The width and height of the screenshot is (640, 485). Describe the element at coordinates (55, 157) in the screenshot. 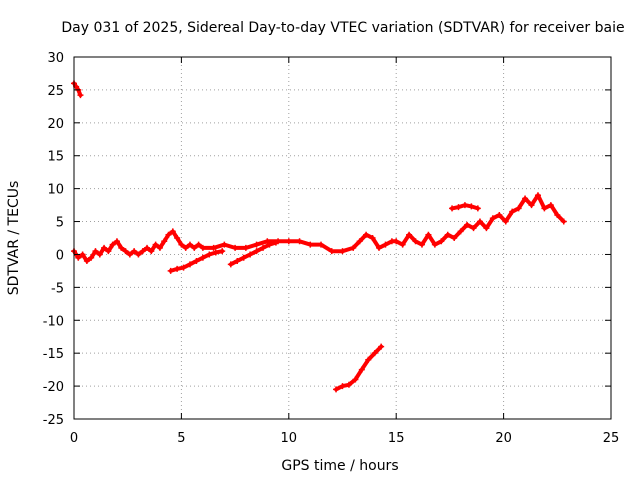

I see `y-tick-label: 15` at that location.